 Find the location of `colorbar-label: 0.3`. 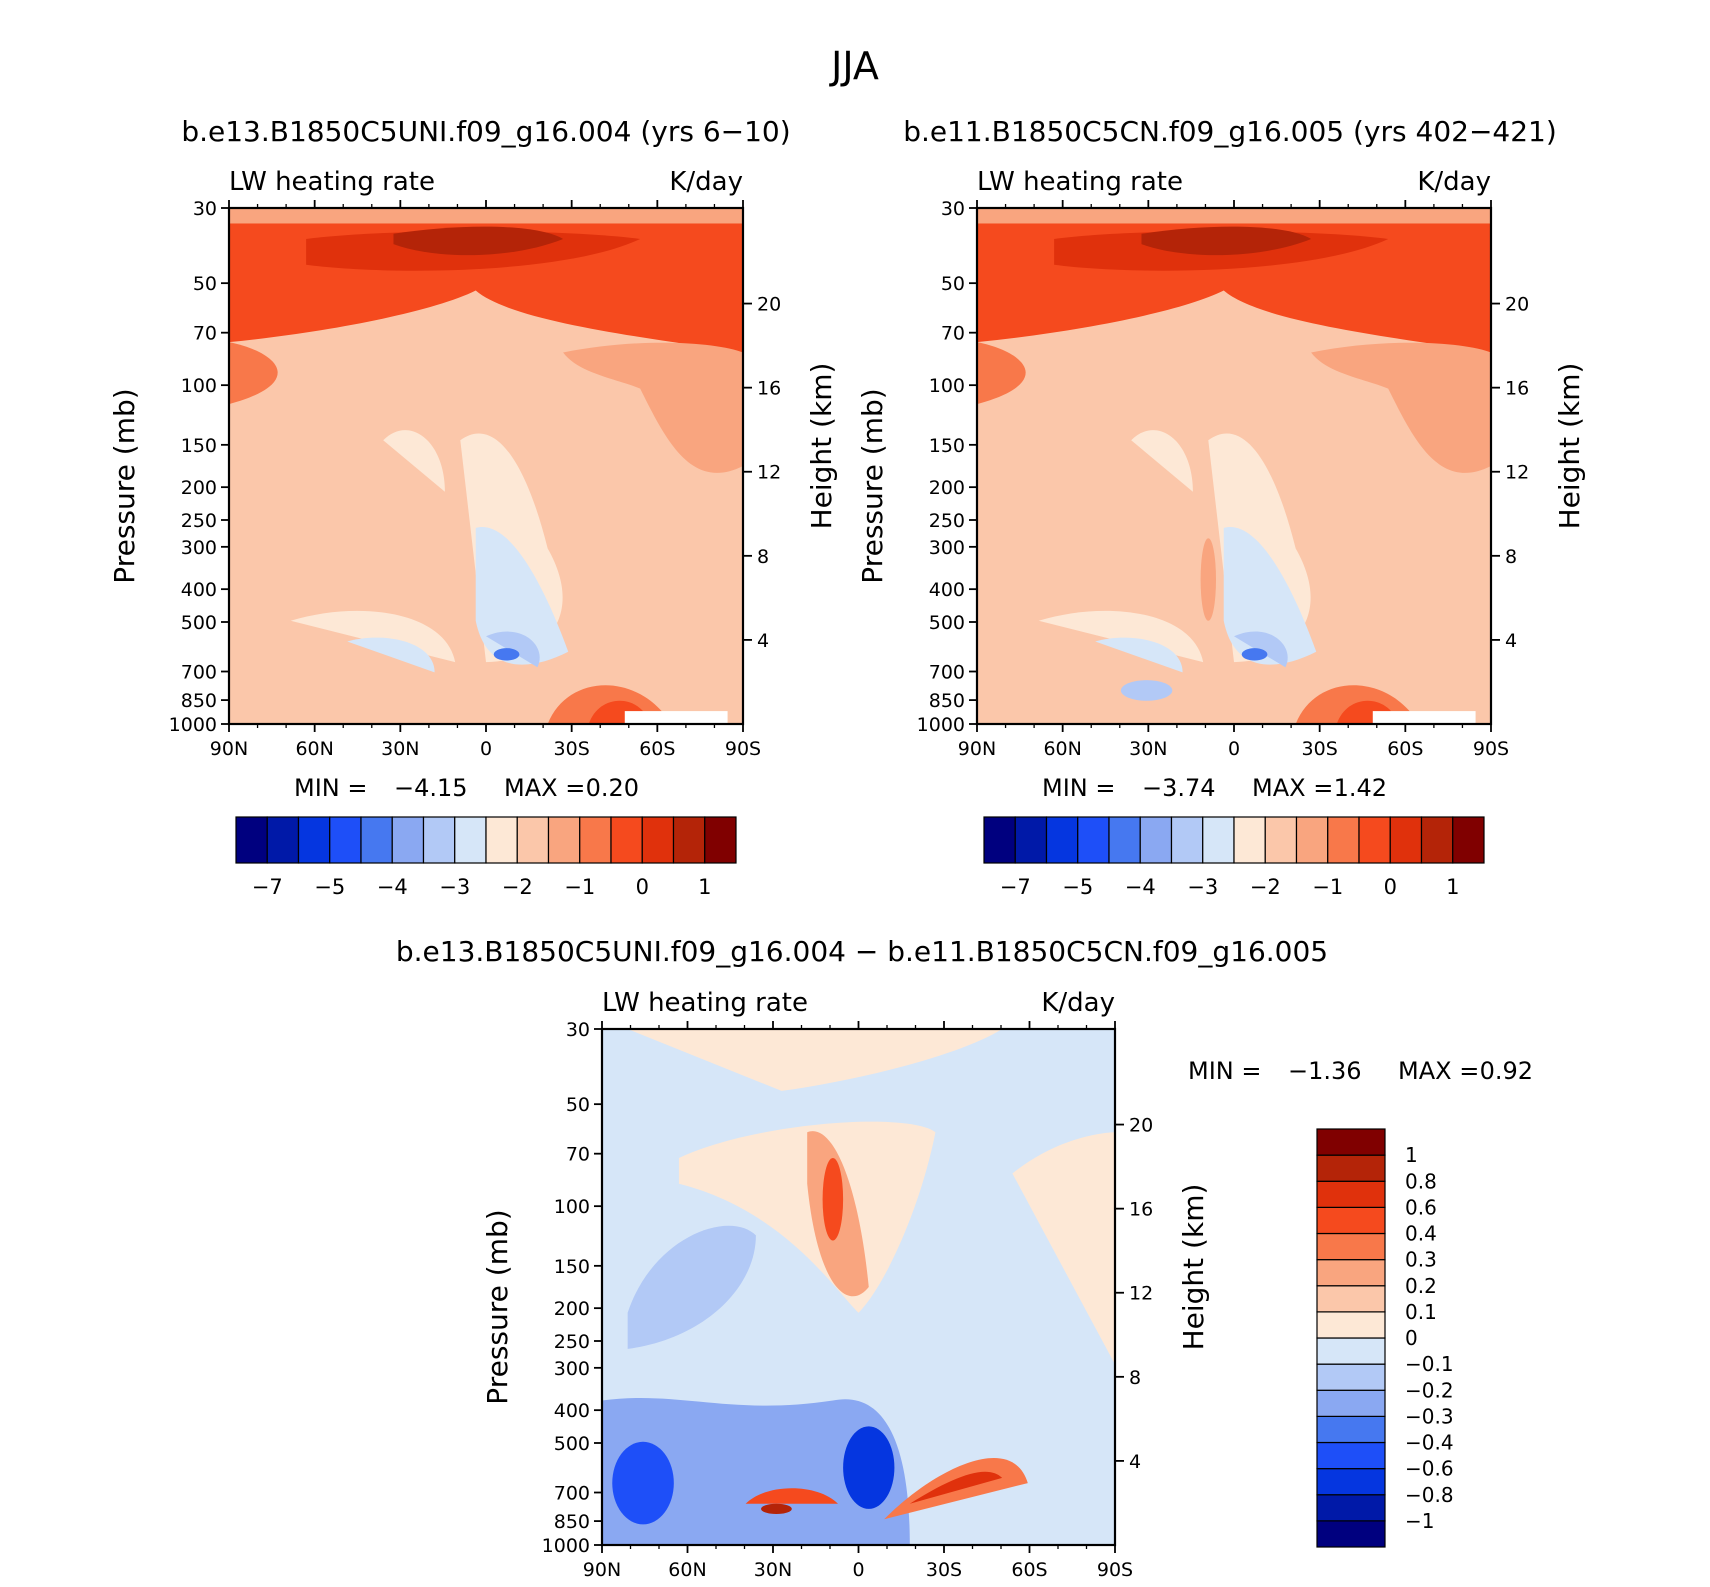

colorbar-label: 0.3 is located at coordinates (1421, 1260).